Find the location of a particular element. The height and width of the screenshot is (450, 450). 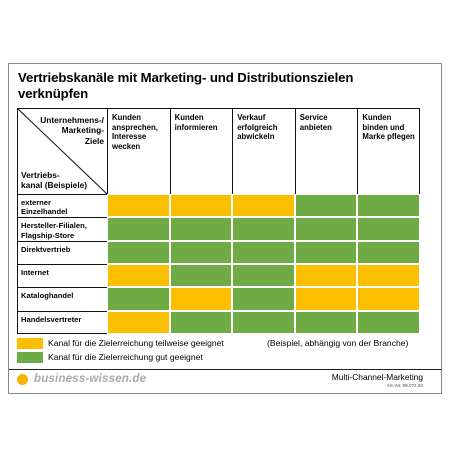

footer-title: Multi-Channel-Marketing is located at coordinates (377, 377).